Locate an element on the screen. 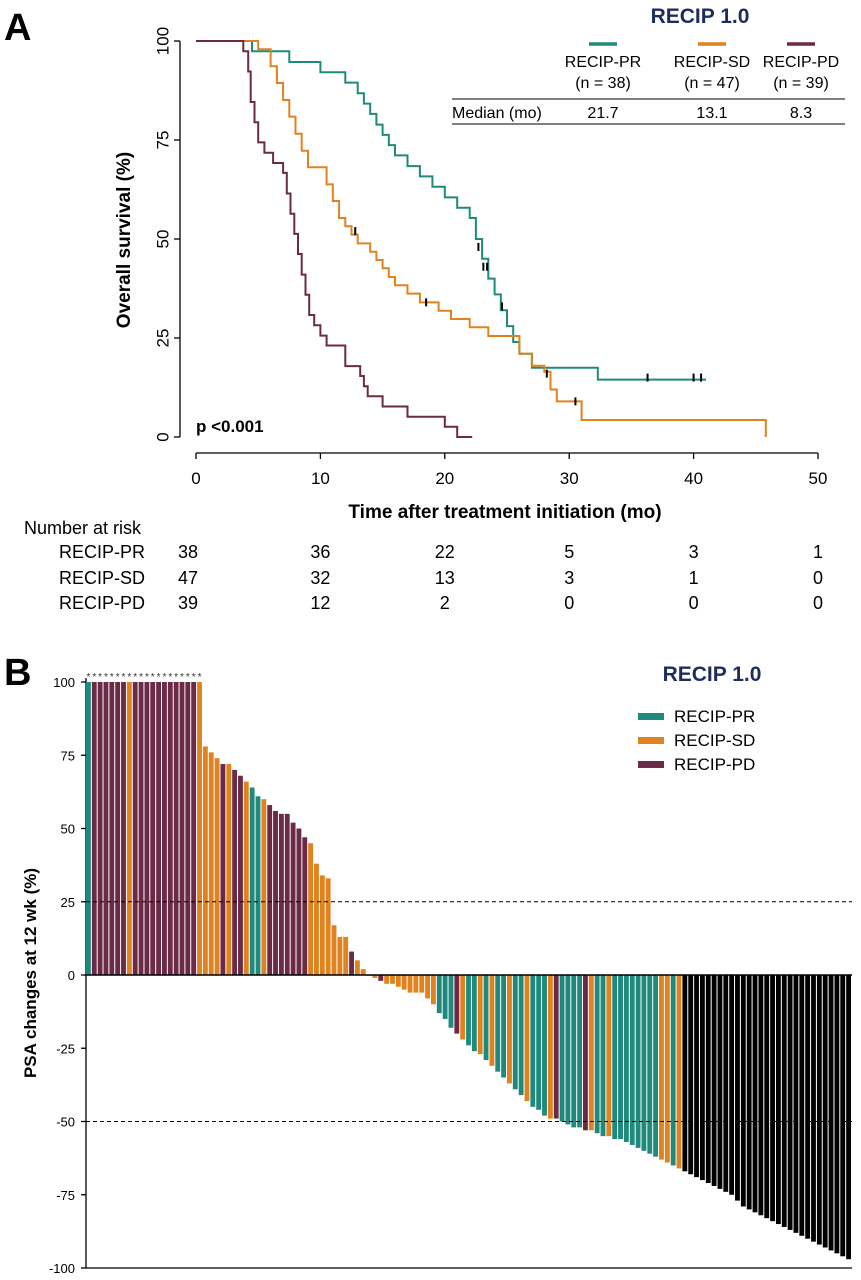 The width and height of the screenshot is (861, 1280). survival-curve-pd is located at coordinates (334, 239).